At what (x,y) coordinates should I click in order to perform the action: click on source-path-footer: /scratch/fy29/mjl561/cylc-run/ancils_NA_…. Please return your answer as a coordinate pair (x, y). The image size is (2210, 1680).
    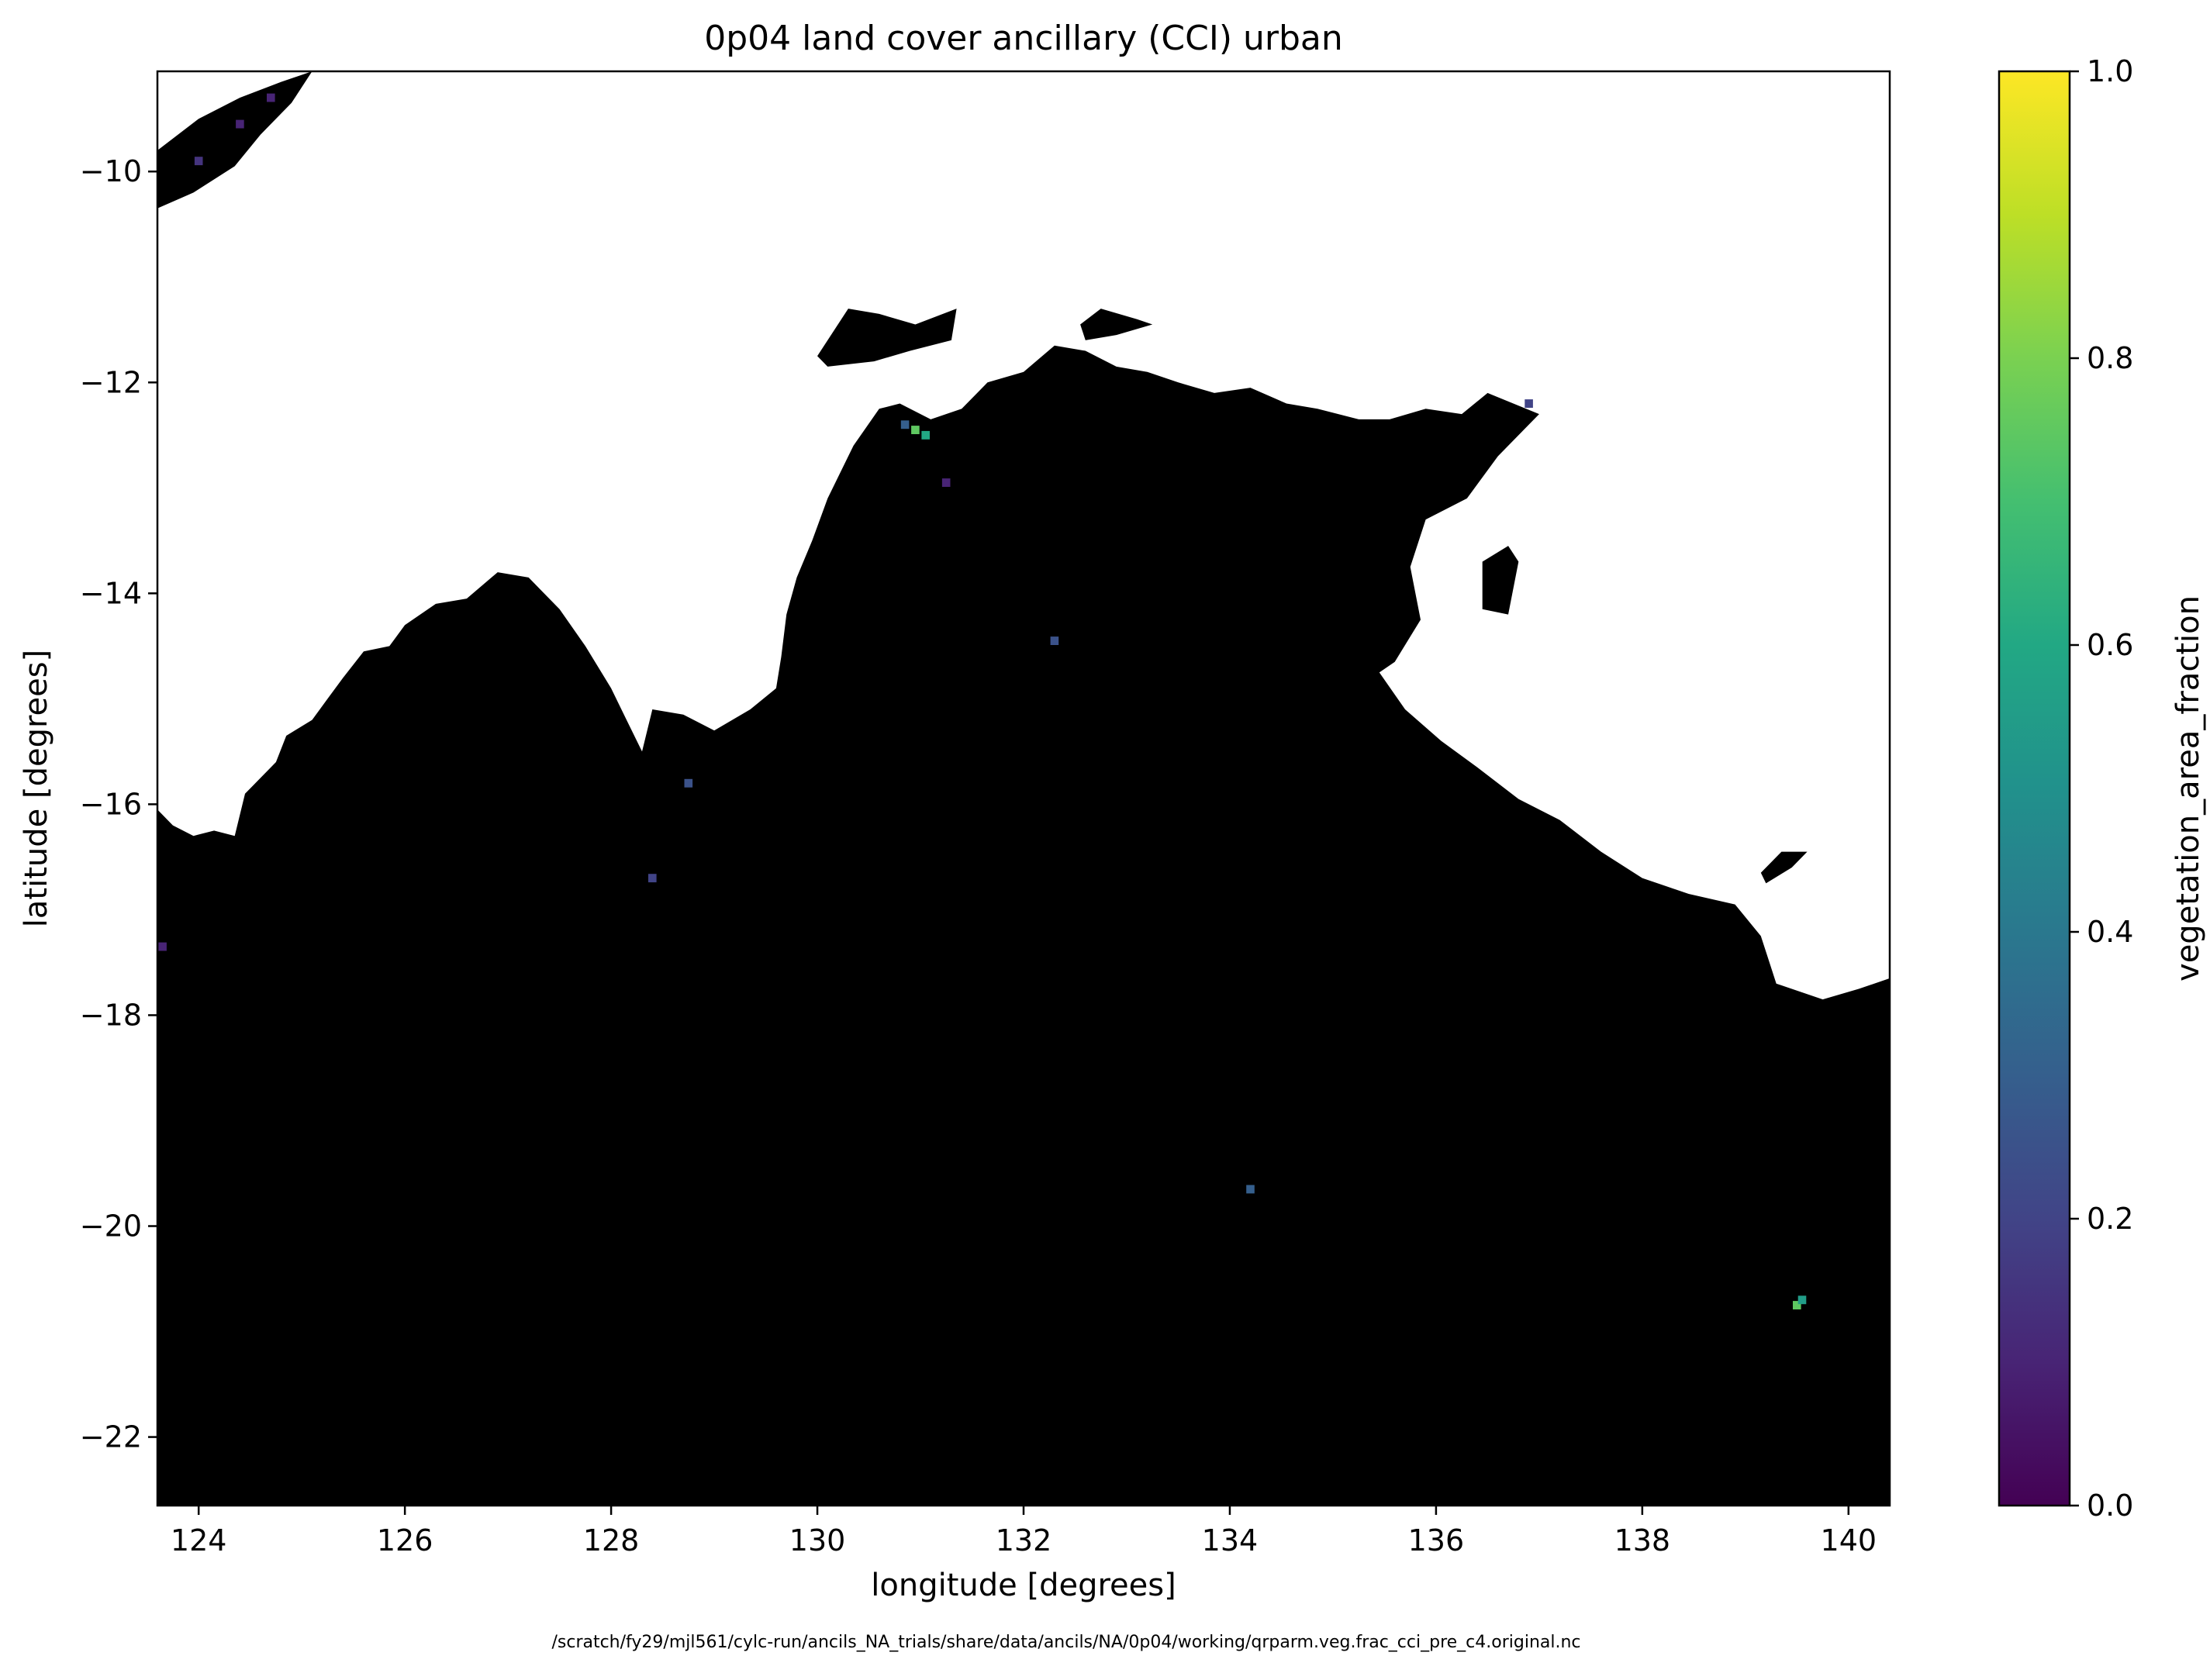
    Looking at the image, I should click on (1065, 1642).